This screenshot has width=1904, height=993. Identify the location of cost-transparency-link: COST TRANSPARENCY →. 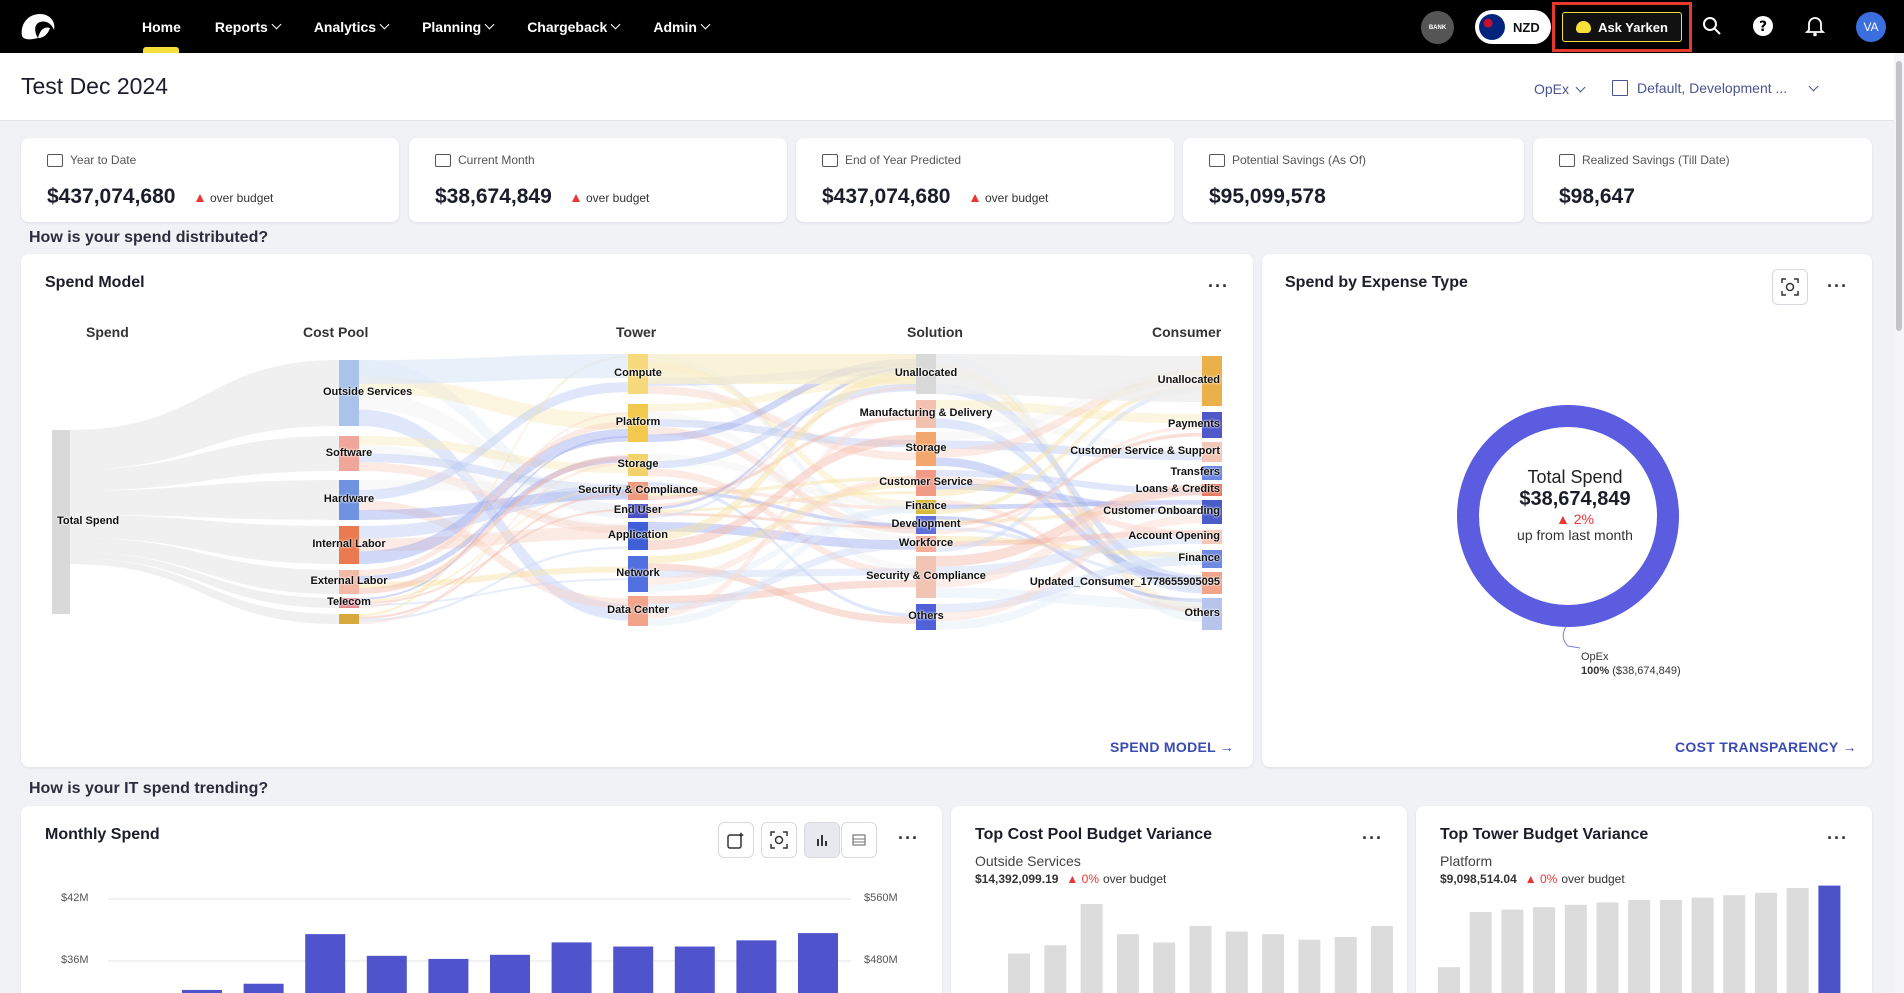
(1766, 747).